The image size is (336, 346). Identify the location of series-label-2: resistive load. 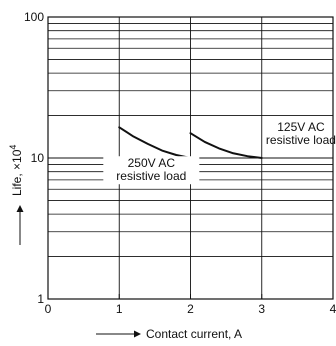
(301, 140).